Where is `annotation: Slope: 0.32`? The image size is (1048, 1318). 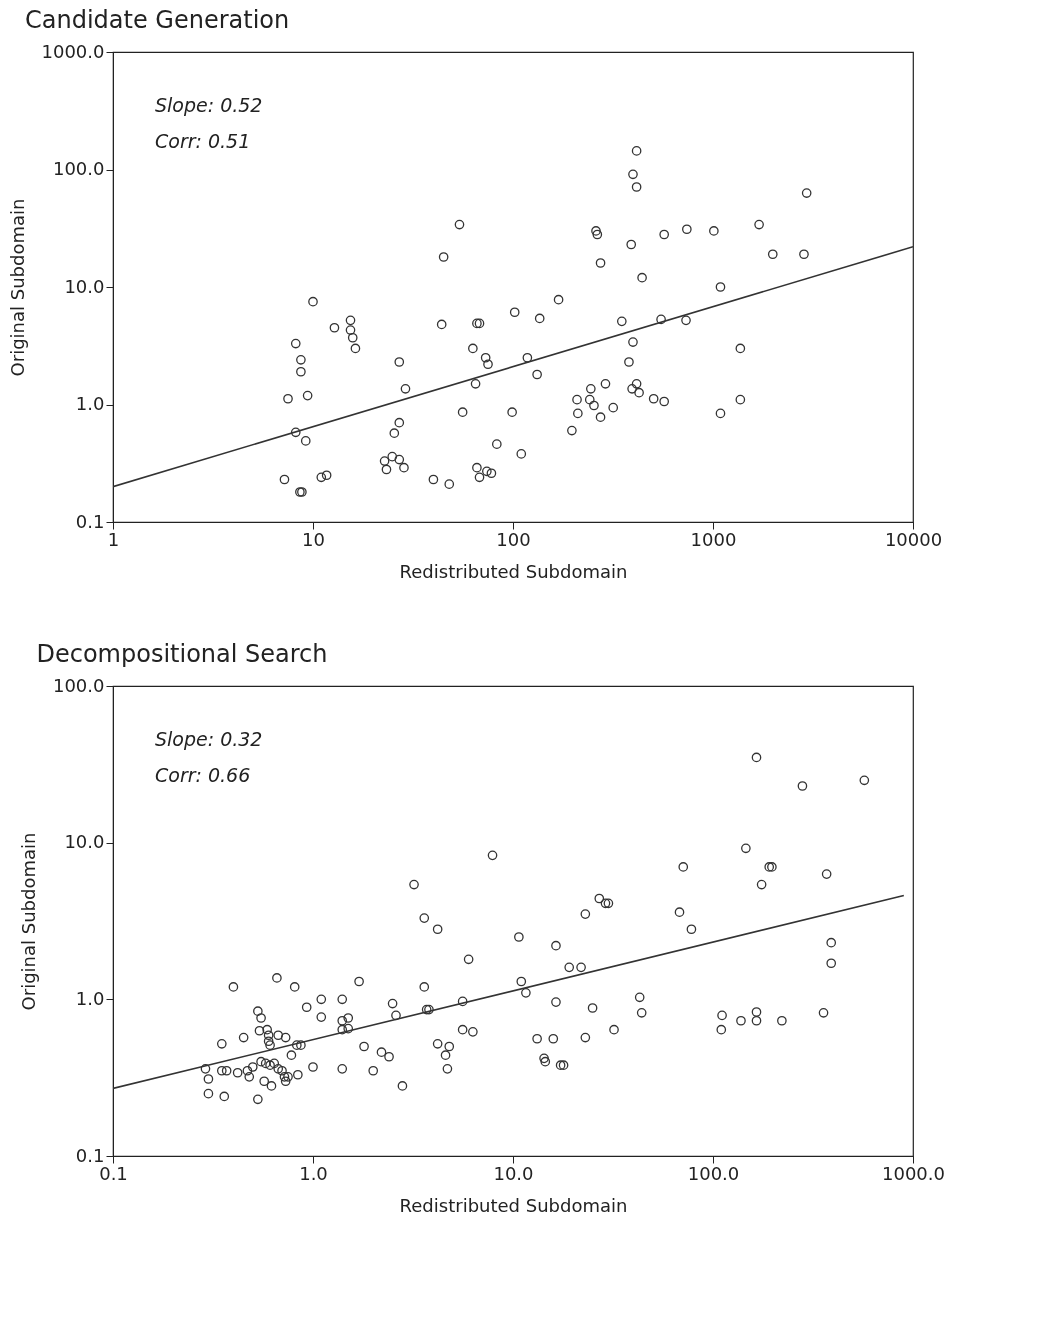
annotation: Slope: 0.32 is located at coordinates (209, 739).